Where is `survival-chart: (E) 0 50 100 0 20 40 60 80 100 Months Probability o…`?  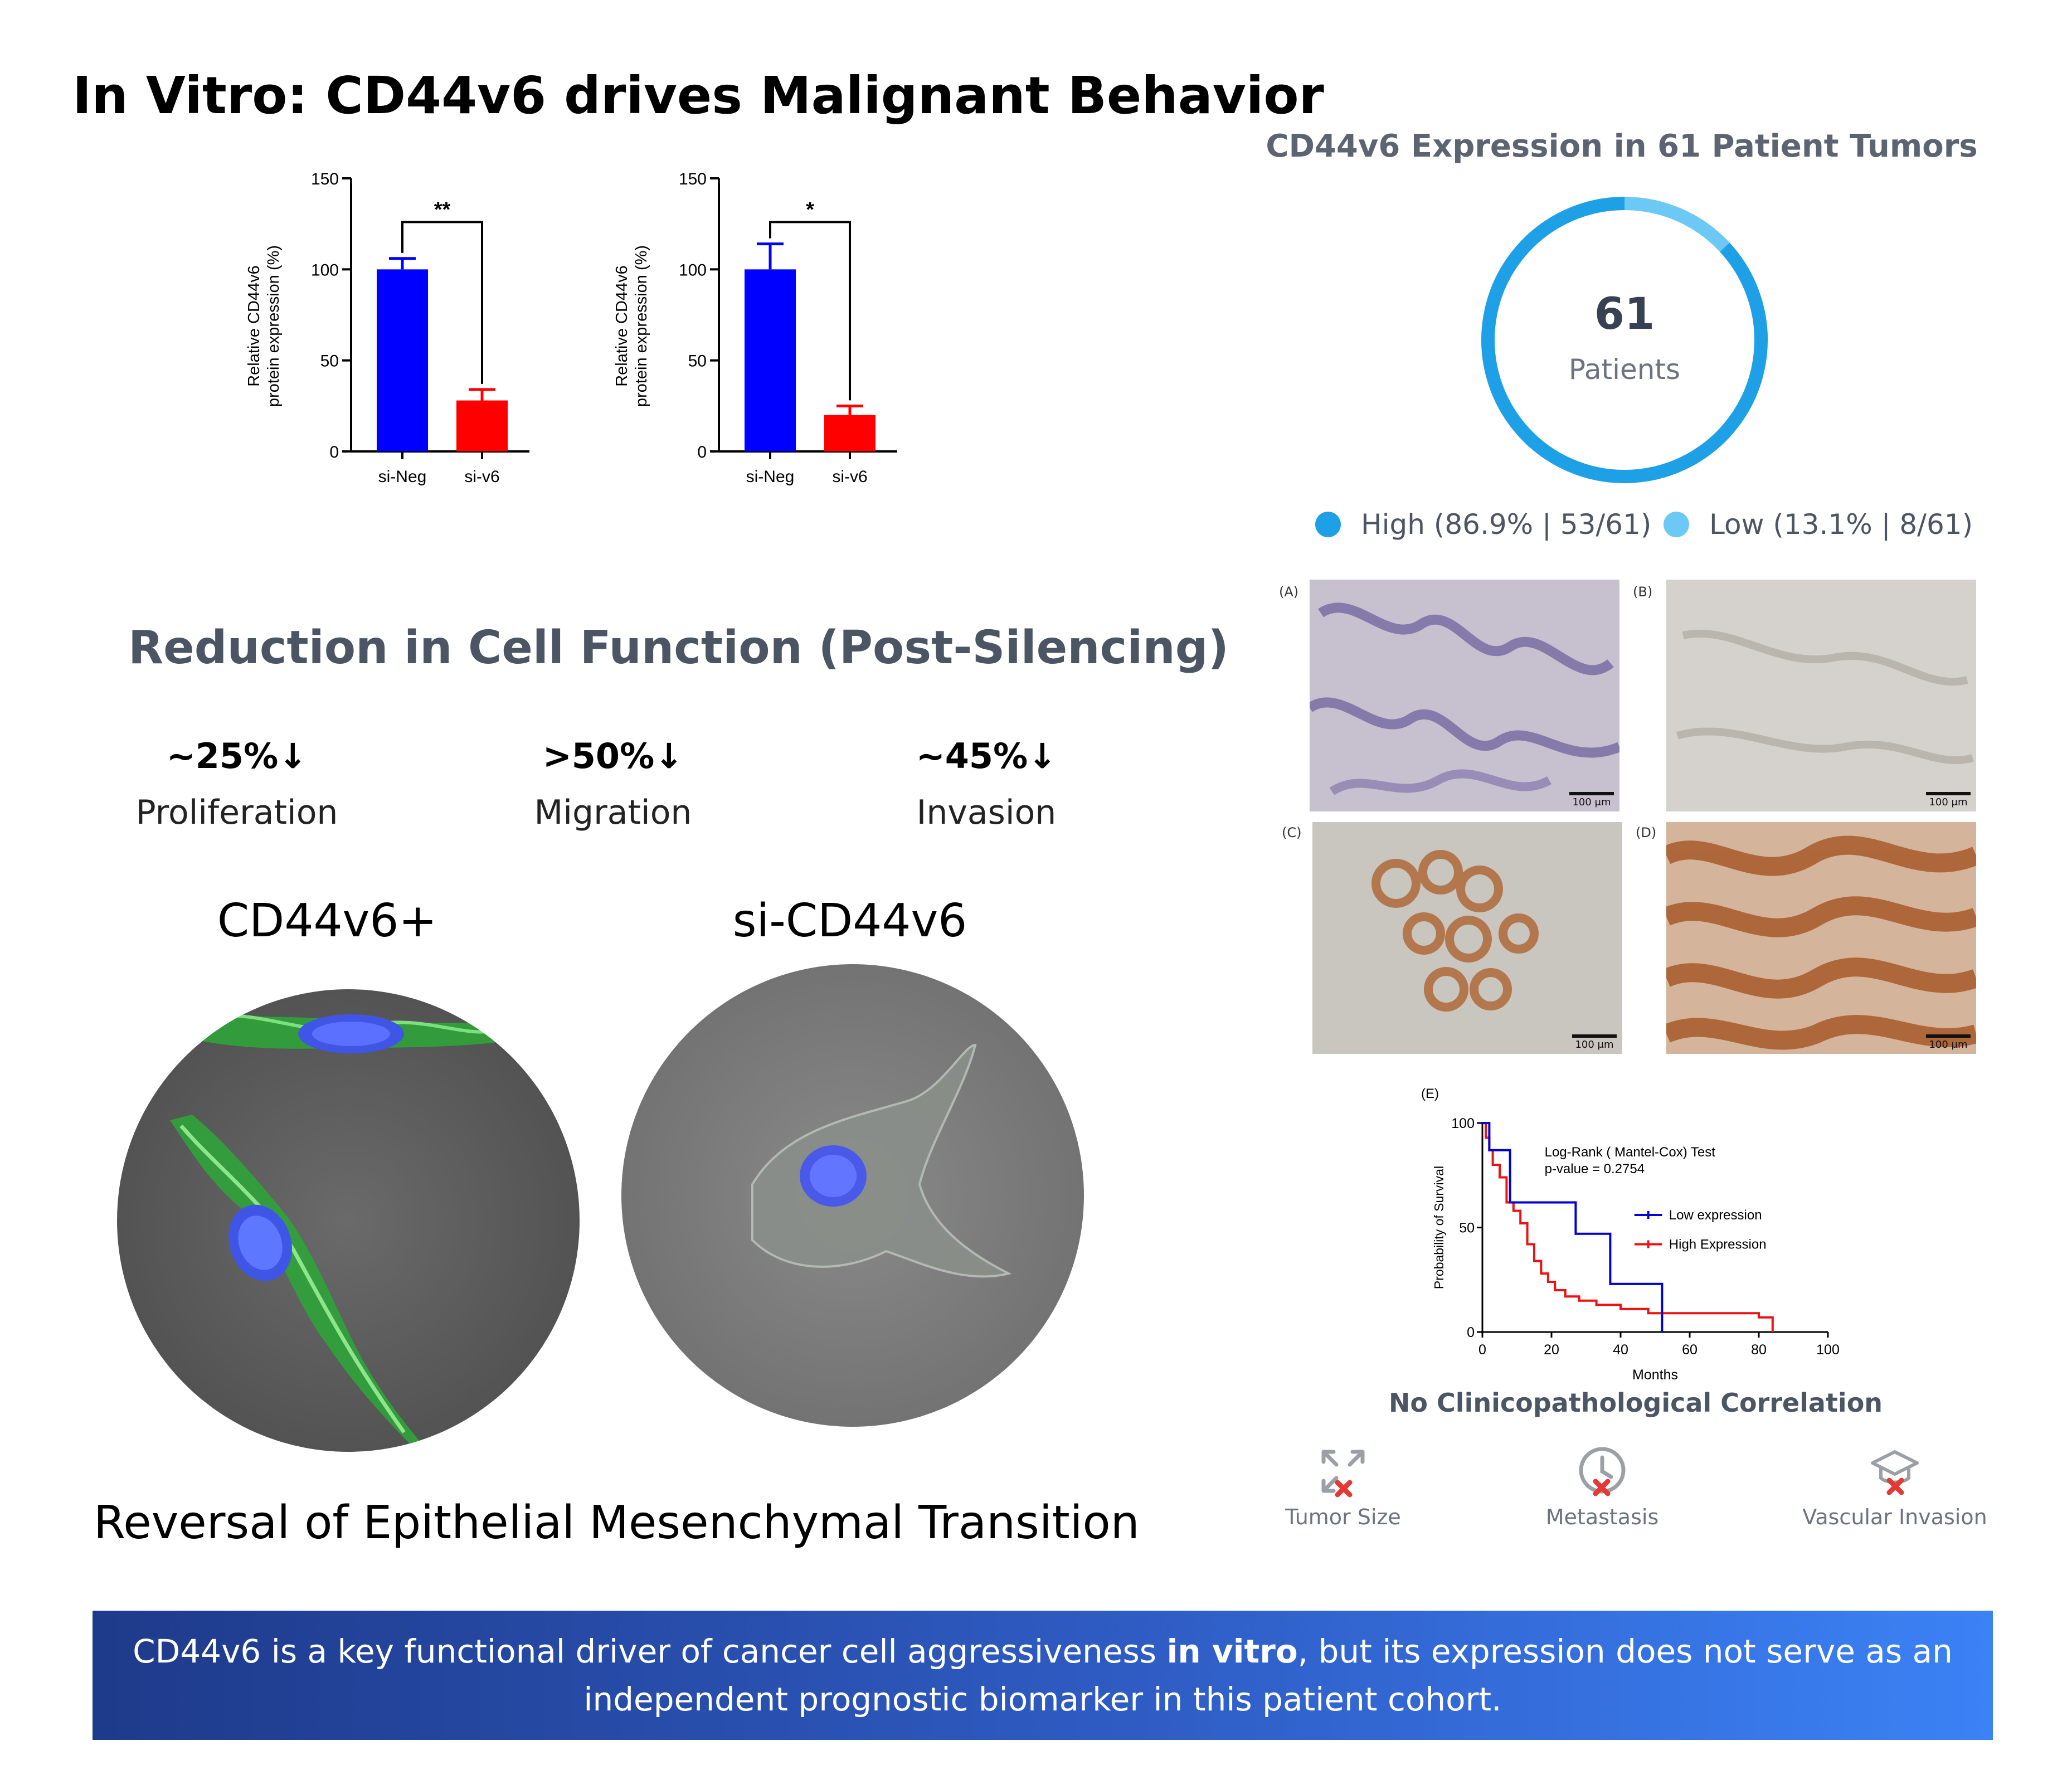 survival-chart: (E) 0 50 100 0 20 40 60 80 100 Months Probability o… is located at coordinates (1631, 1235).